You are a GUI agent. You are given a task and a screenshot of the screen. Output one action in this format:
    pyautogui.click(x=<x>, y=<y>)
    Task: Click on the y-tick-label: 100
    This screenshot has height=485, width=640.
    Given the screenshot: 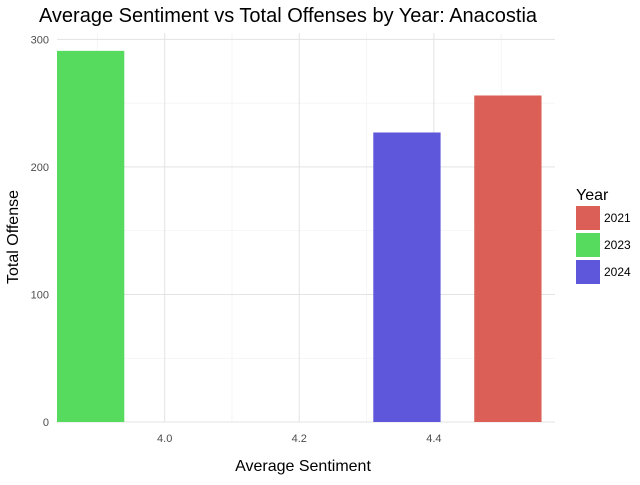 What is the action you would take?
    pyautogui.click(x=40, y=295)
    